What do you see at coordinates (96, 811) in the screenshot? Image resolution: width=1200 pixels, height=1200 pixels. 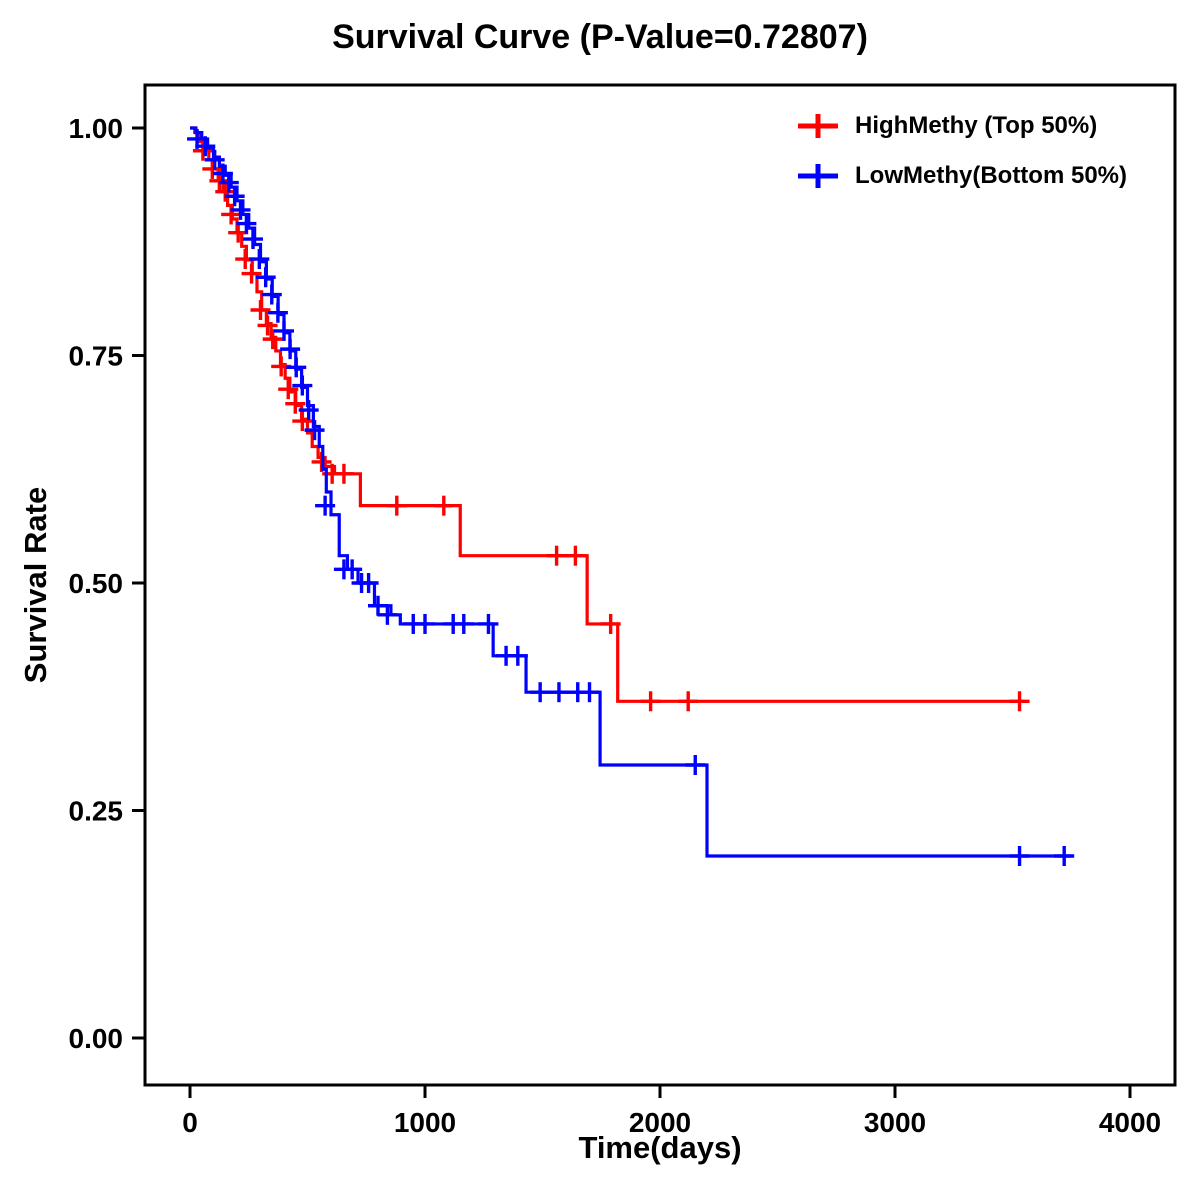 I see `svg-text: 0.25` at bounding box center [96, 811].